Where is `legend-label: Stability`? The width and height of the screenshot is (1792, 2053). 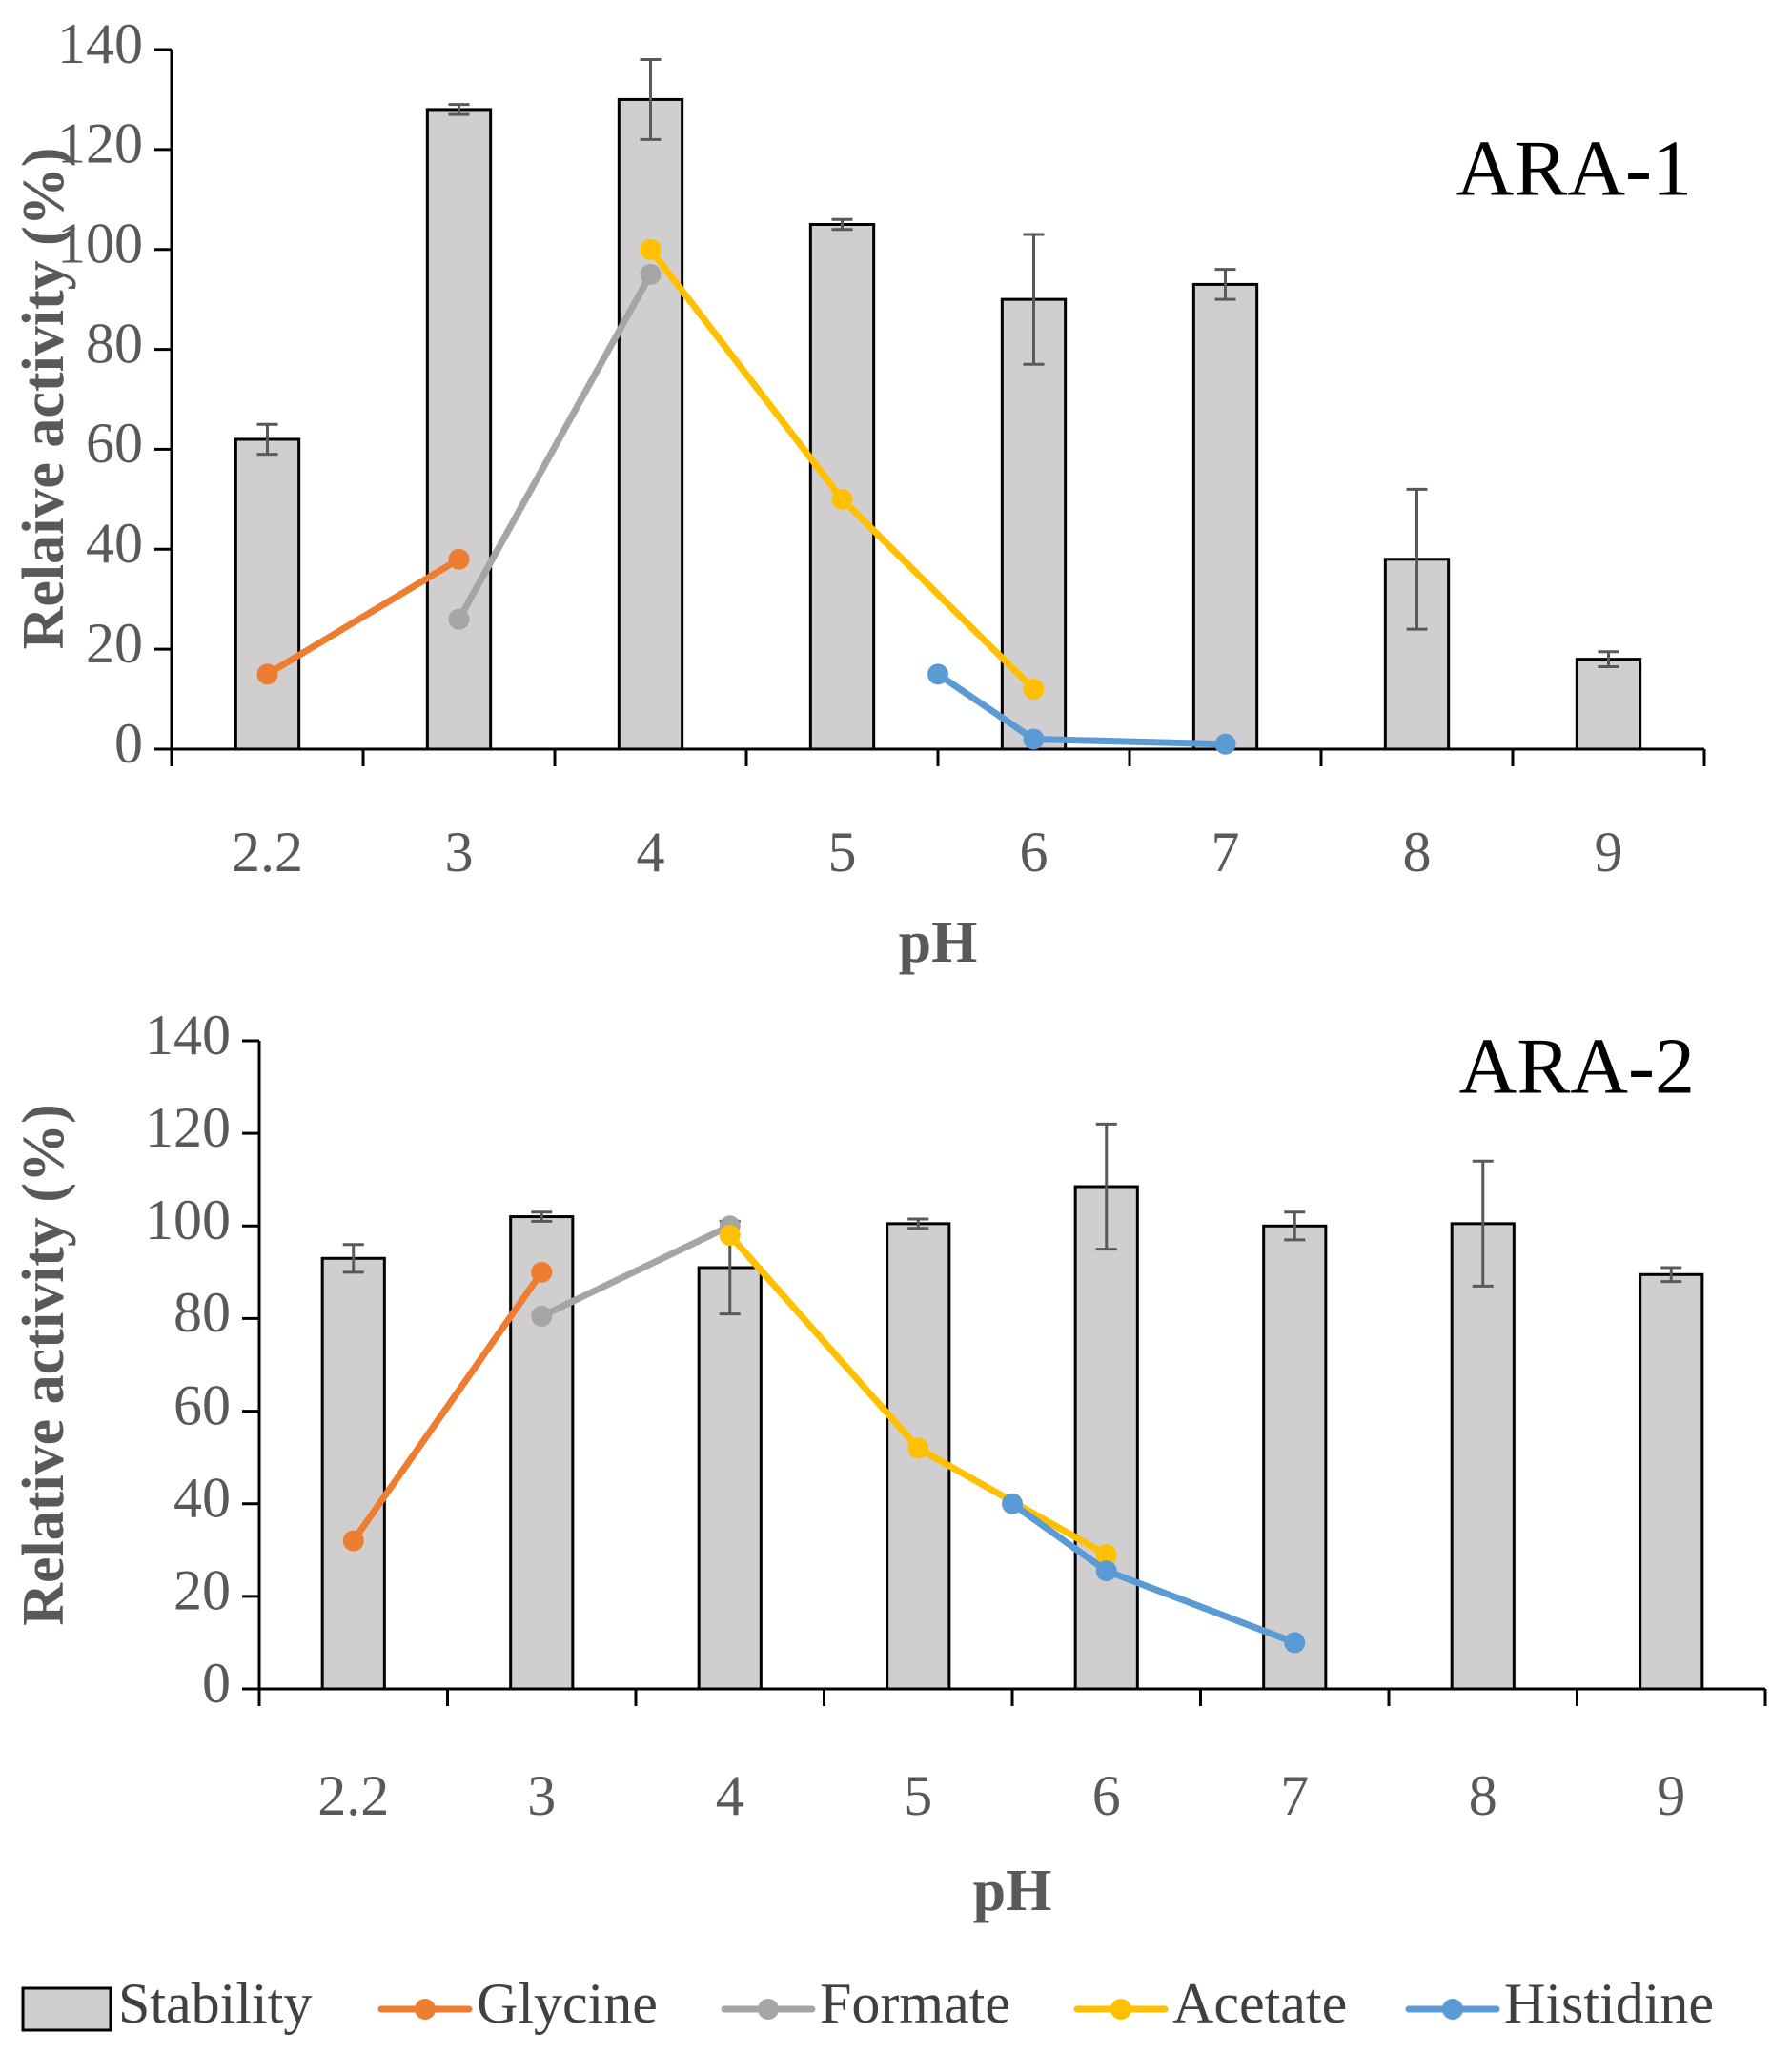 legend-label: Stability is located at coordinates (215, 2003).